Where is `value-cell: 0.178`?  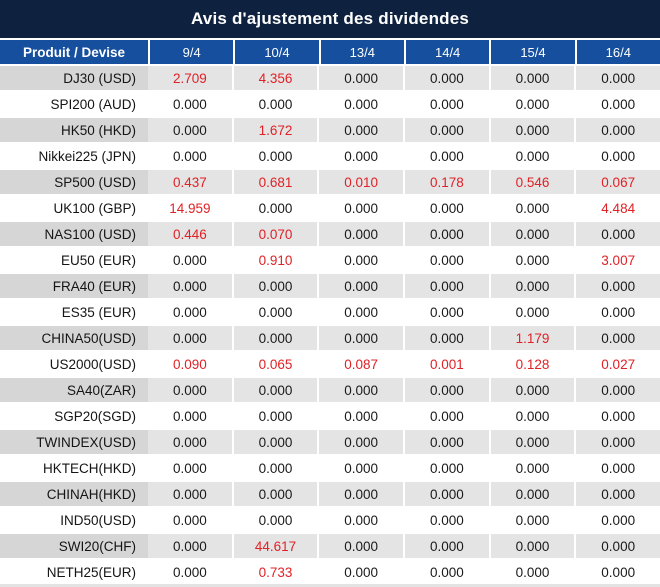 value-cell: 0.178 is located at coordinates (446, 182).